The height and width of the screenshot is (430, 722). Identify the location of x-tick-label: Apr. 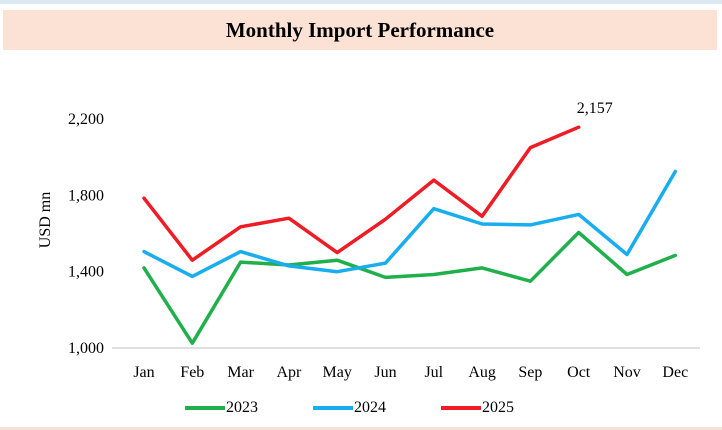
(289, 372).